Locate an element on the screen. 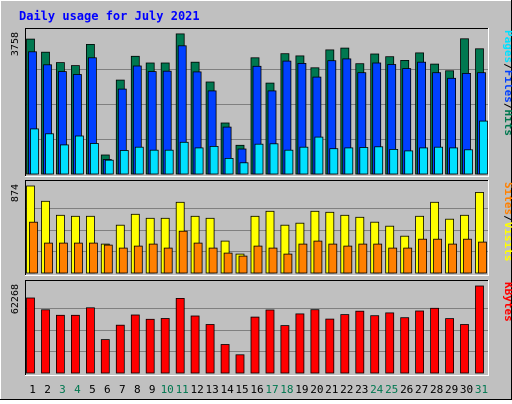 This screenshot has width=512, height=404. legend-hits: Pages/Files/Hits is located at coordinates (507, 83).